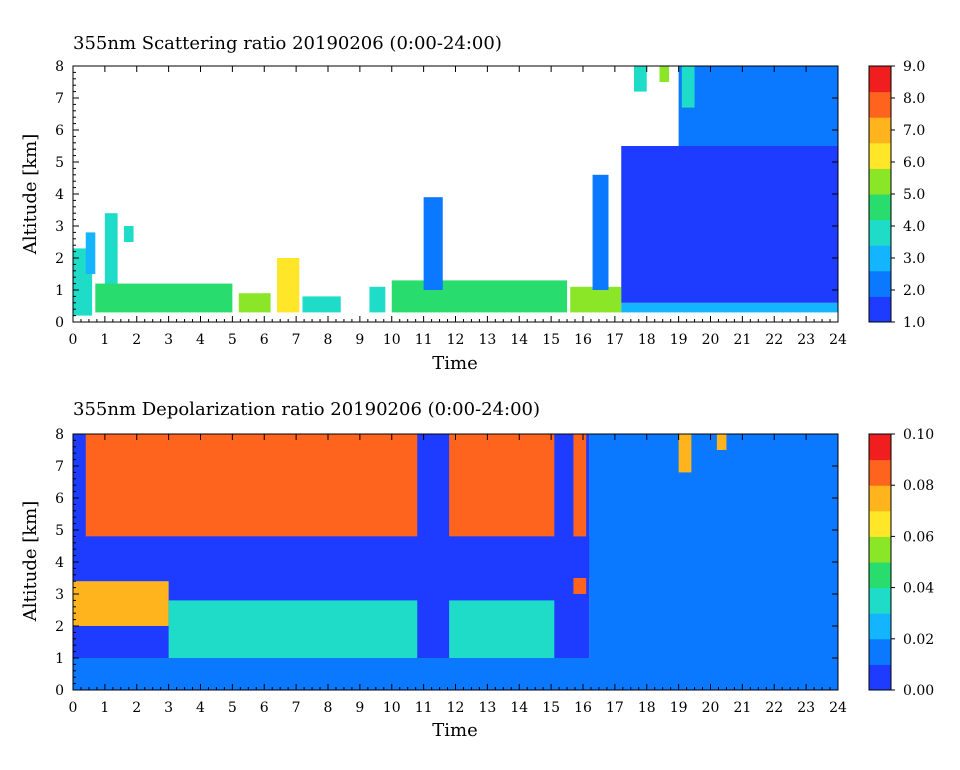 The image size is (960, 770). What do you see at coordinates (232, 340) in the screenshot?
I see `x-tick-label: 5` at bounding box center [232, 340].